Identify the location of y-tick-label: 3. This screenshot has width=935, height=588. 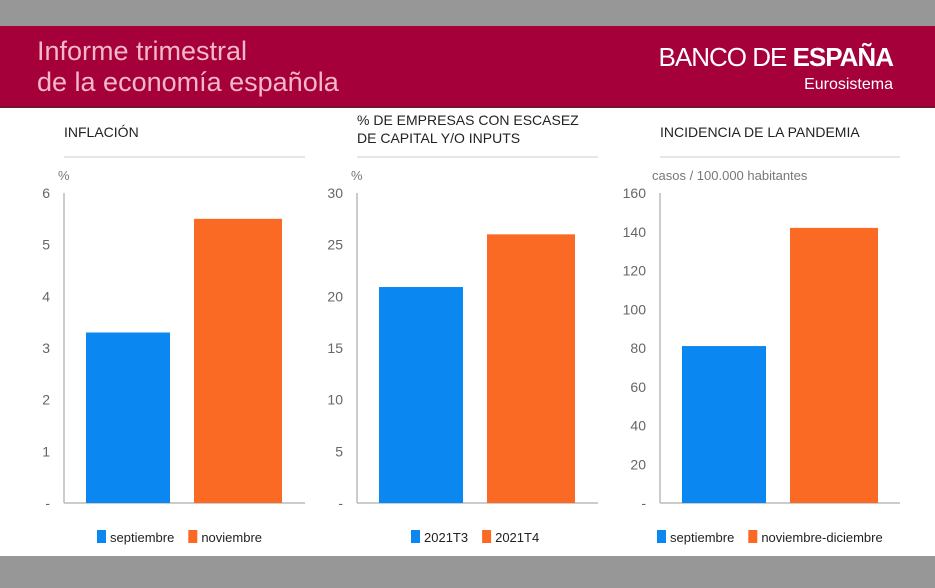
(46, 348).